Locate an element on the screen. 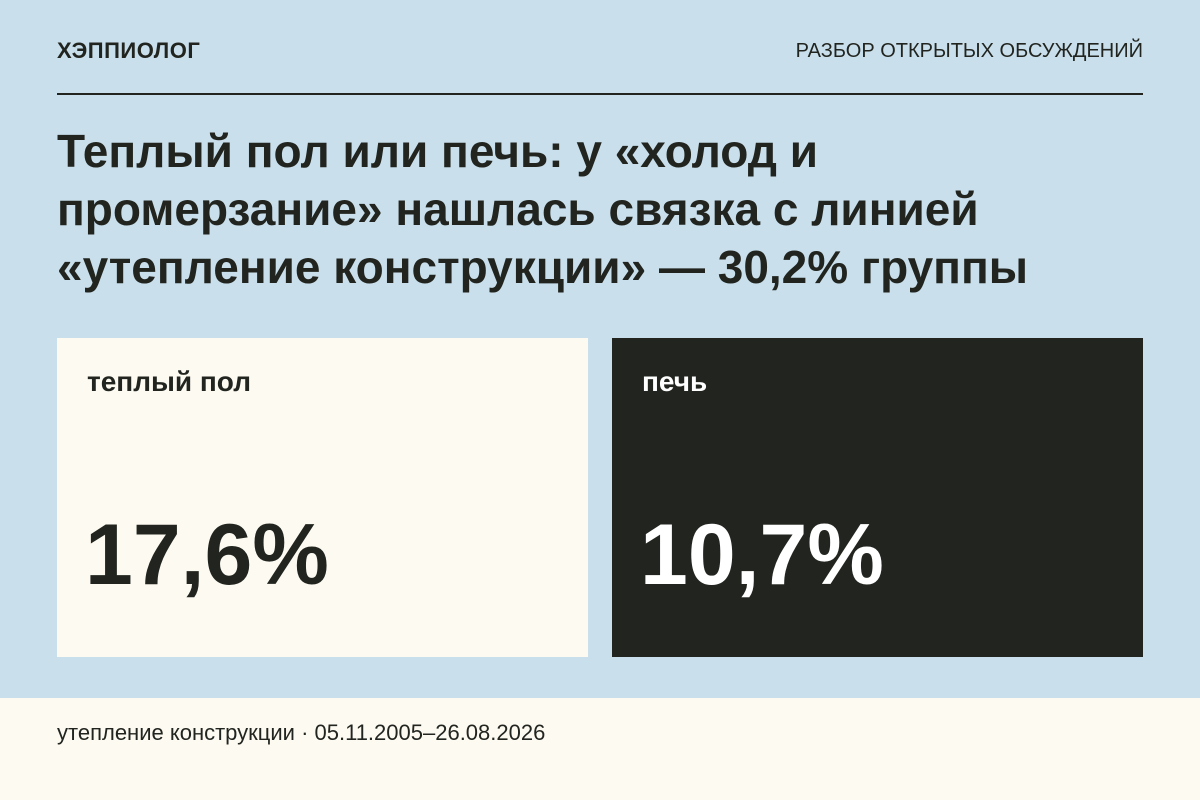  divider is located at coordinates (600, 94).